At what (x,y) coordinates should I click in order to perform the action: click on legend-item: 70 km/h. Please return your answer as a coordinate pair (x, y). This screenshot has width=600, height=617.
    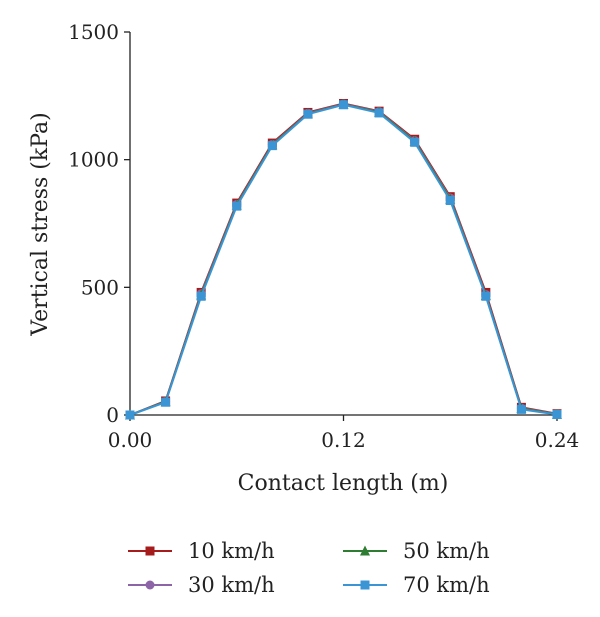
    Looking at the image, I should click on (416, 585).